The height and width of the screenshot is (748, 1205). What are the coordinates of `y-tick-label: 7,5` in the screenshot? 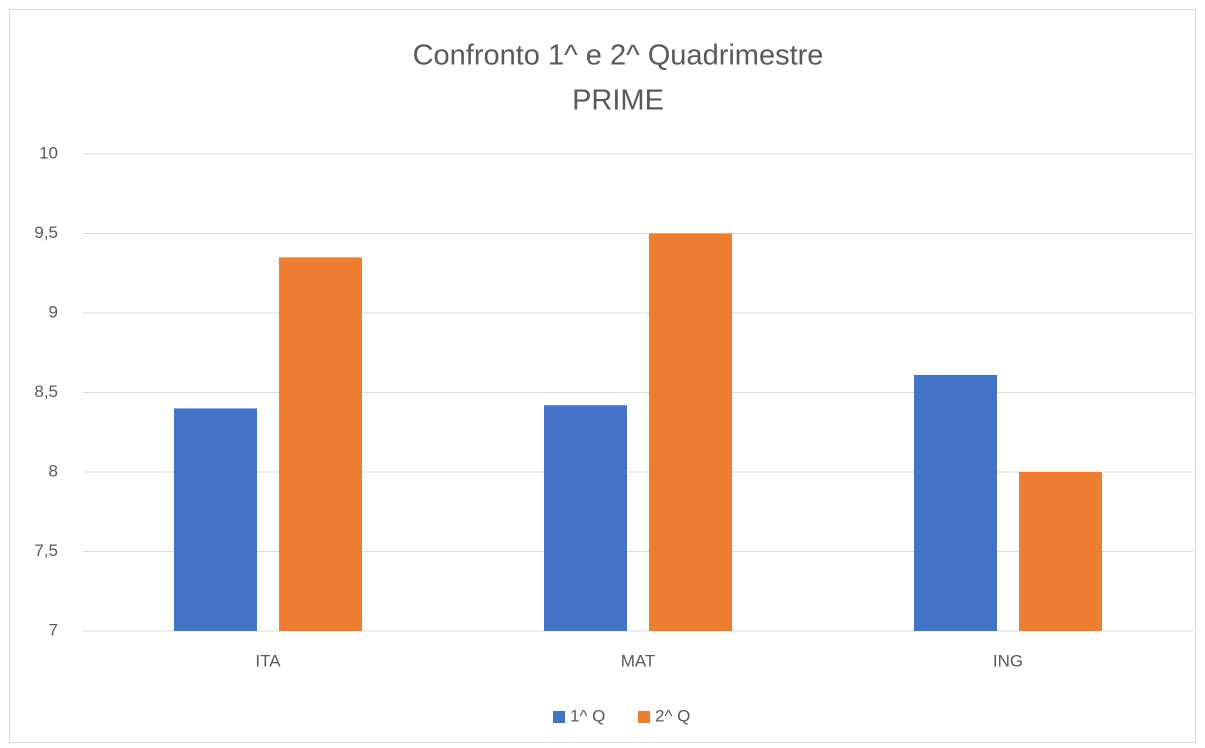 It's located at (46, 550).